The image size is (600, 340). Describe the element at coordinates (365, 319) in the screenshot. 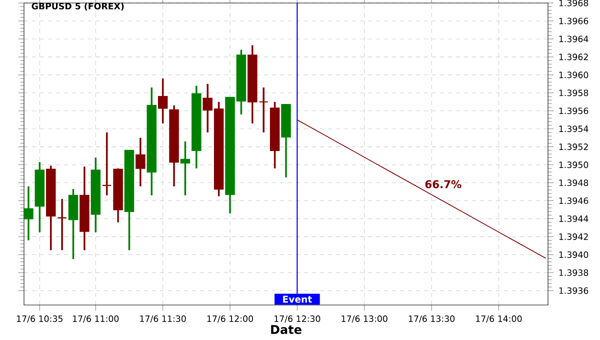

I see `x-tick-label: 17/6 13:00` at that location.